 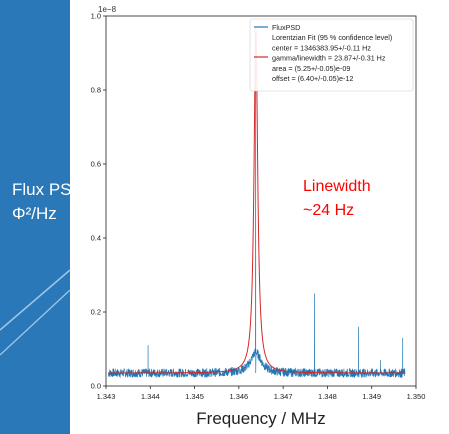 I want to click on x-tick-label: 1.349, so click(x=371, y=396).